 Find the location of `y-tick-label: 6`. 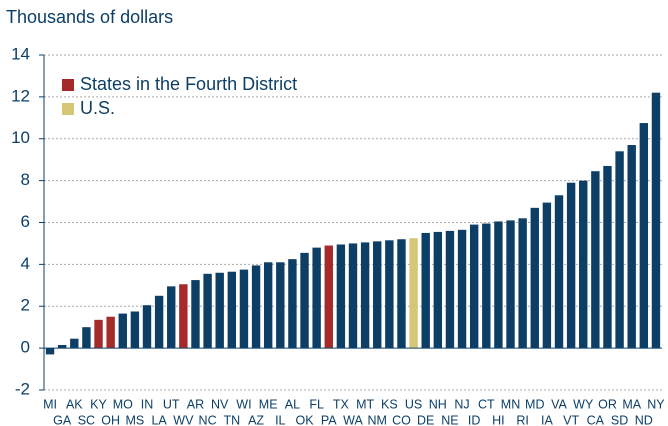

y-tick-label: 6 is located at coordinates (25, 221).